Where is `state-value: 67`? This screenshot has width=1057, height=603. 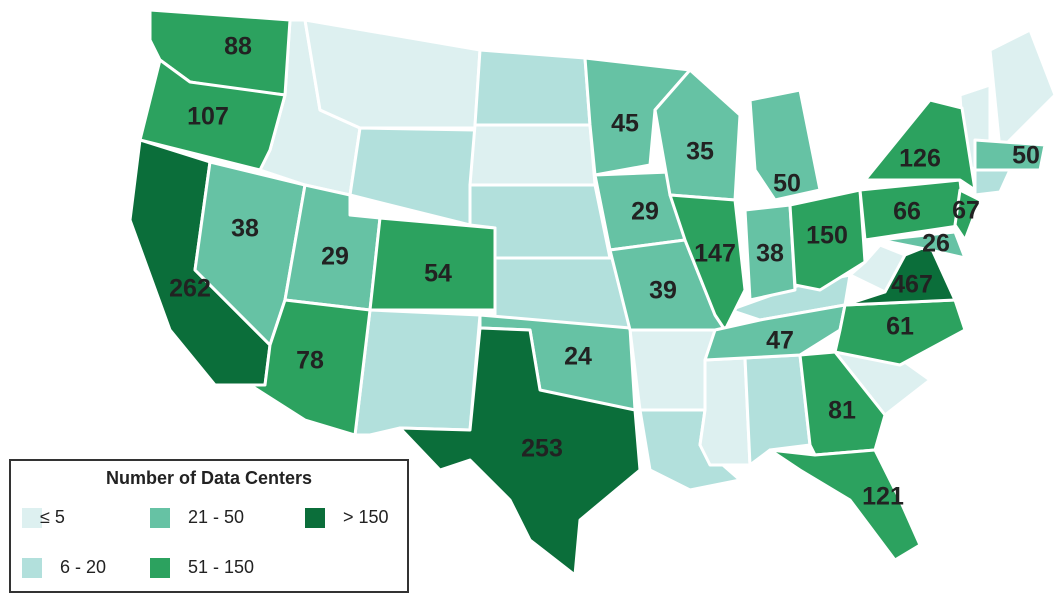
state-value: 67 is located at coordinates (966, 211).